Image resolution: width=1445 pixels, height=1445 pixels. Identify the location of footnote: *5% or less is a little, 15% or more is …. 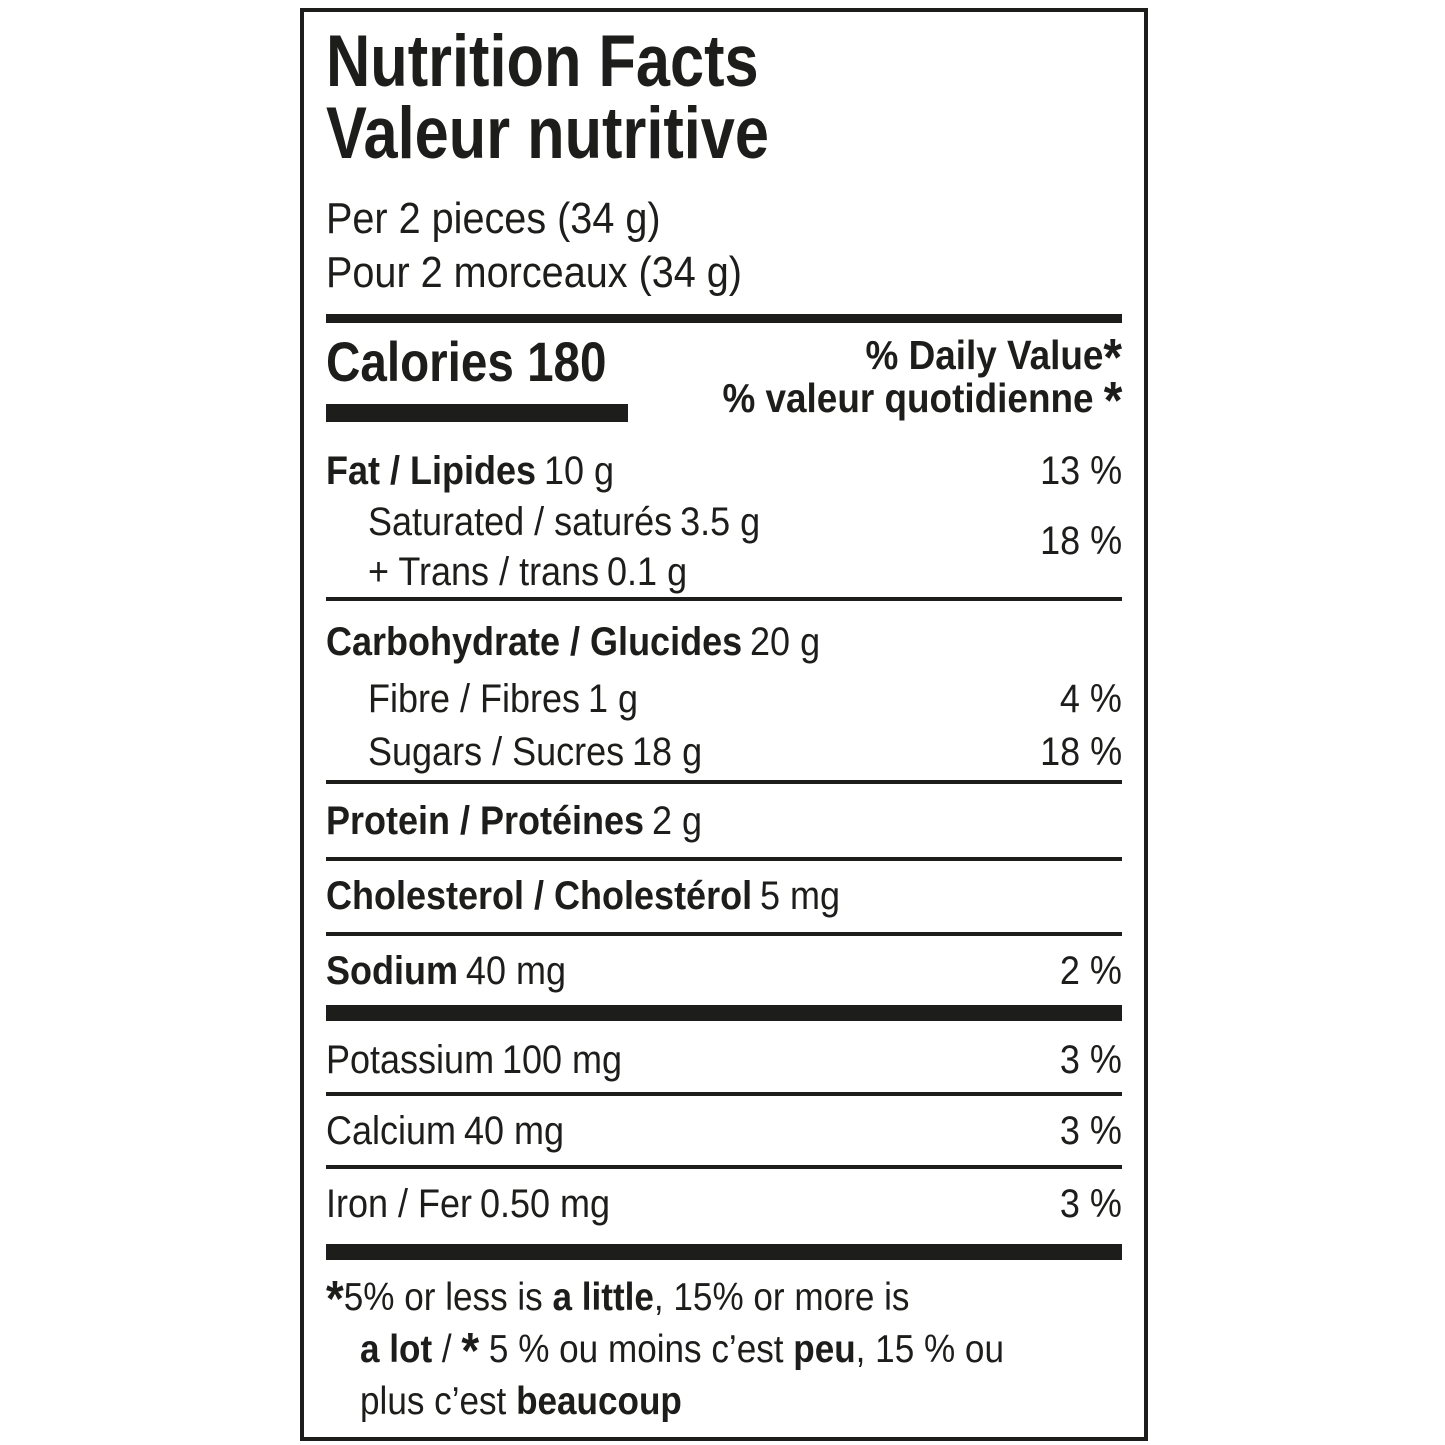
(724, 1350).